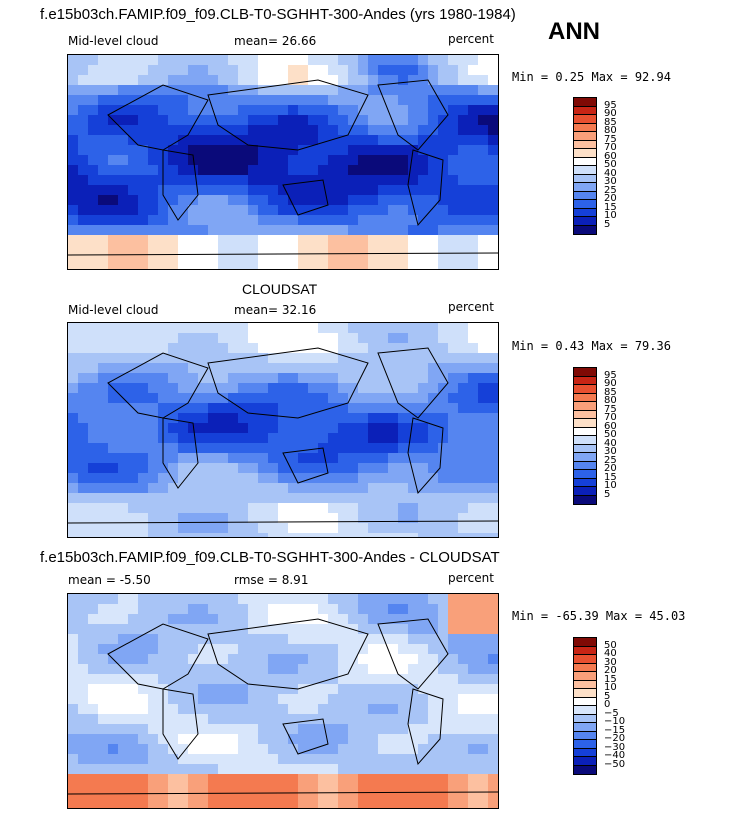 This screenshot has width=733, height=814. I want to click on panel3-units: percent, so click(471, 578).